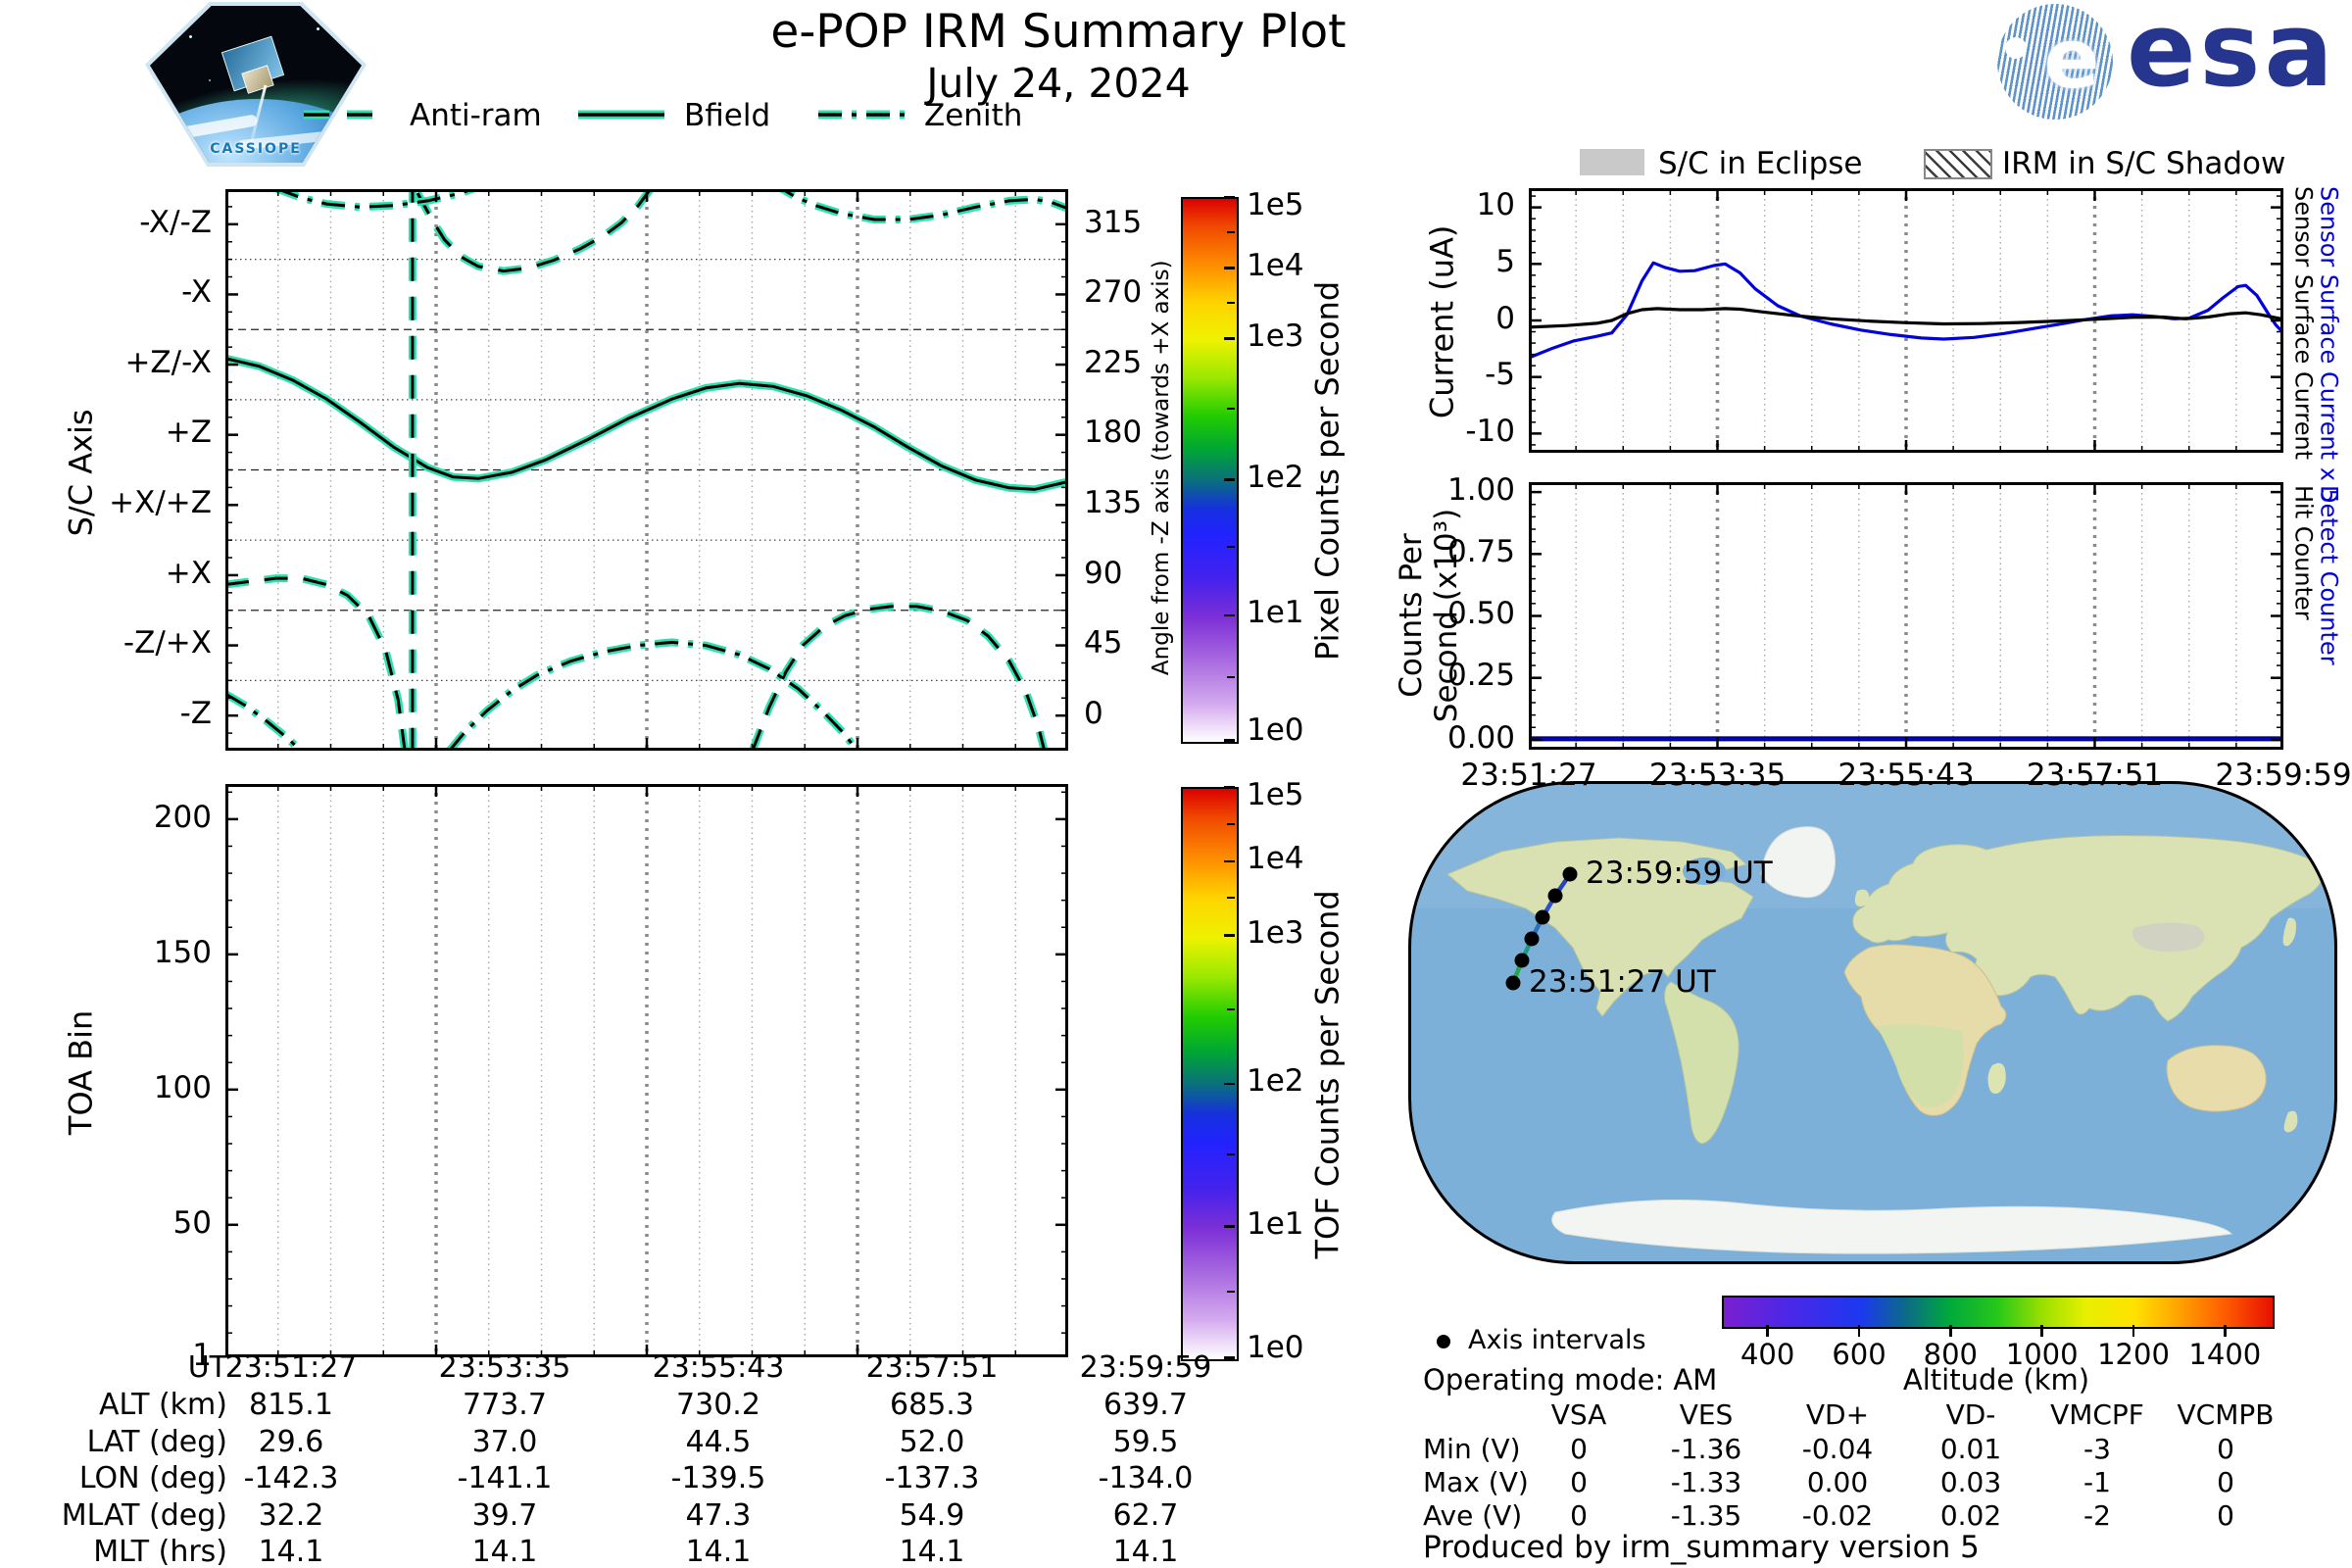  Describe the element at coordinates (163, 1405) in the screenshot. I see `ephemeris-row-label: ALT (km)` at that location.